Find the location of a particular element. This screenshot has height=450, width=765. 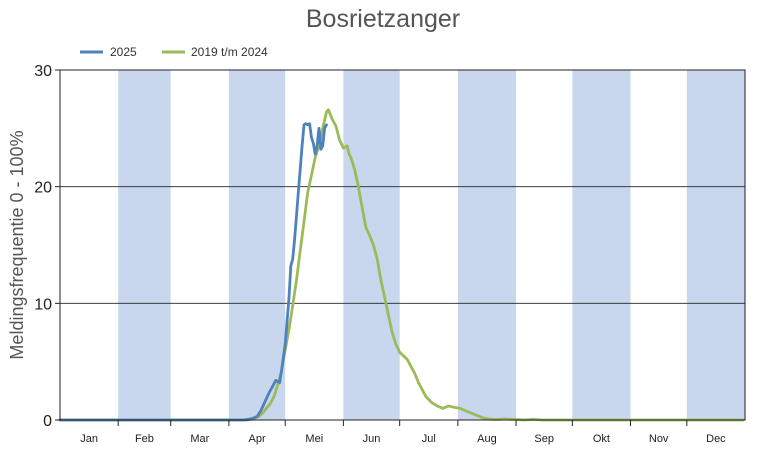

x-tick-label-okt: Okt is located at coordinates (601, 439).